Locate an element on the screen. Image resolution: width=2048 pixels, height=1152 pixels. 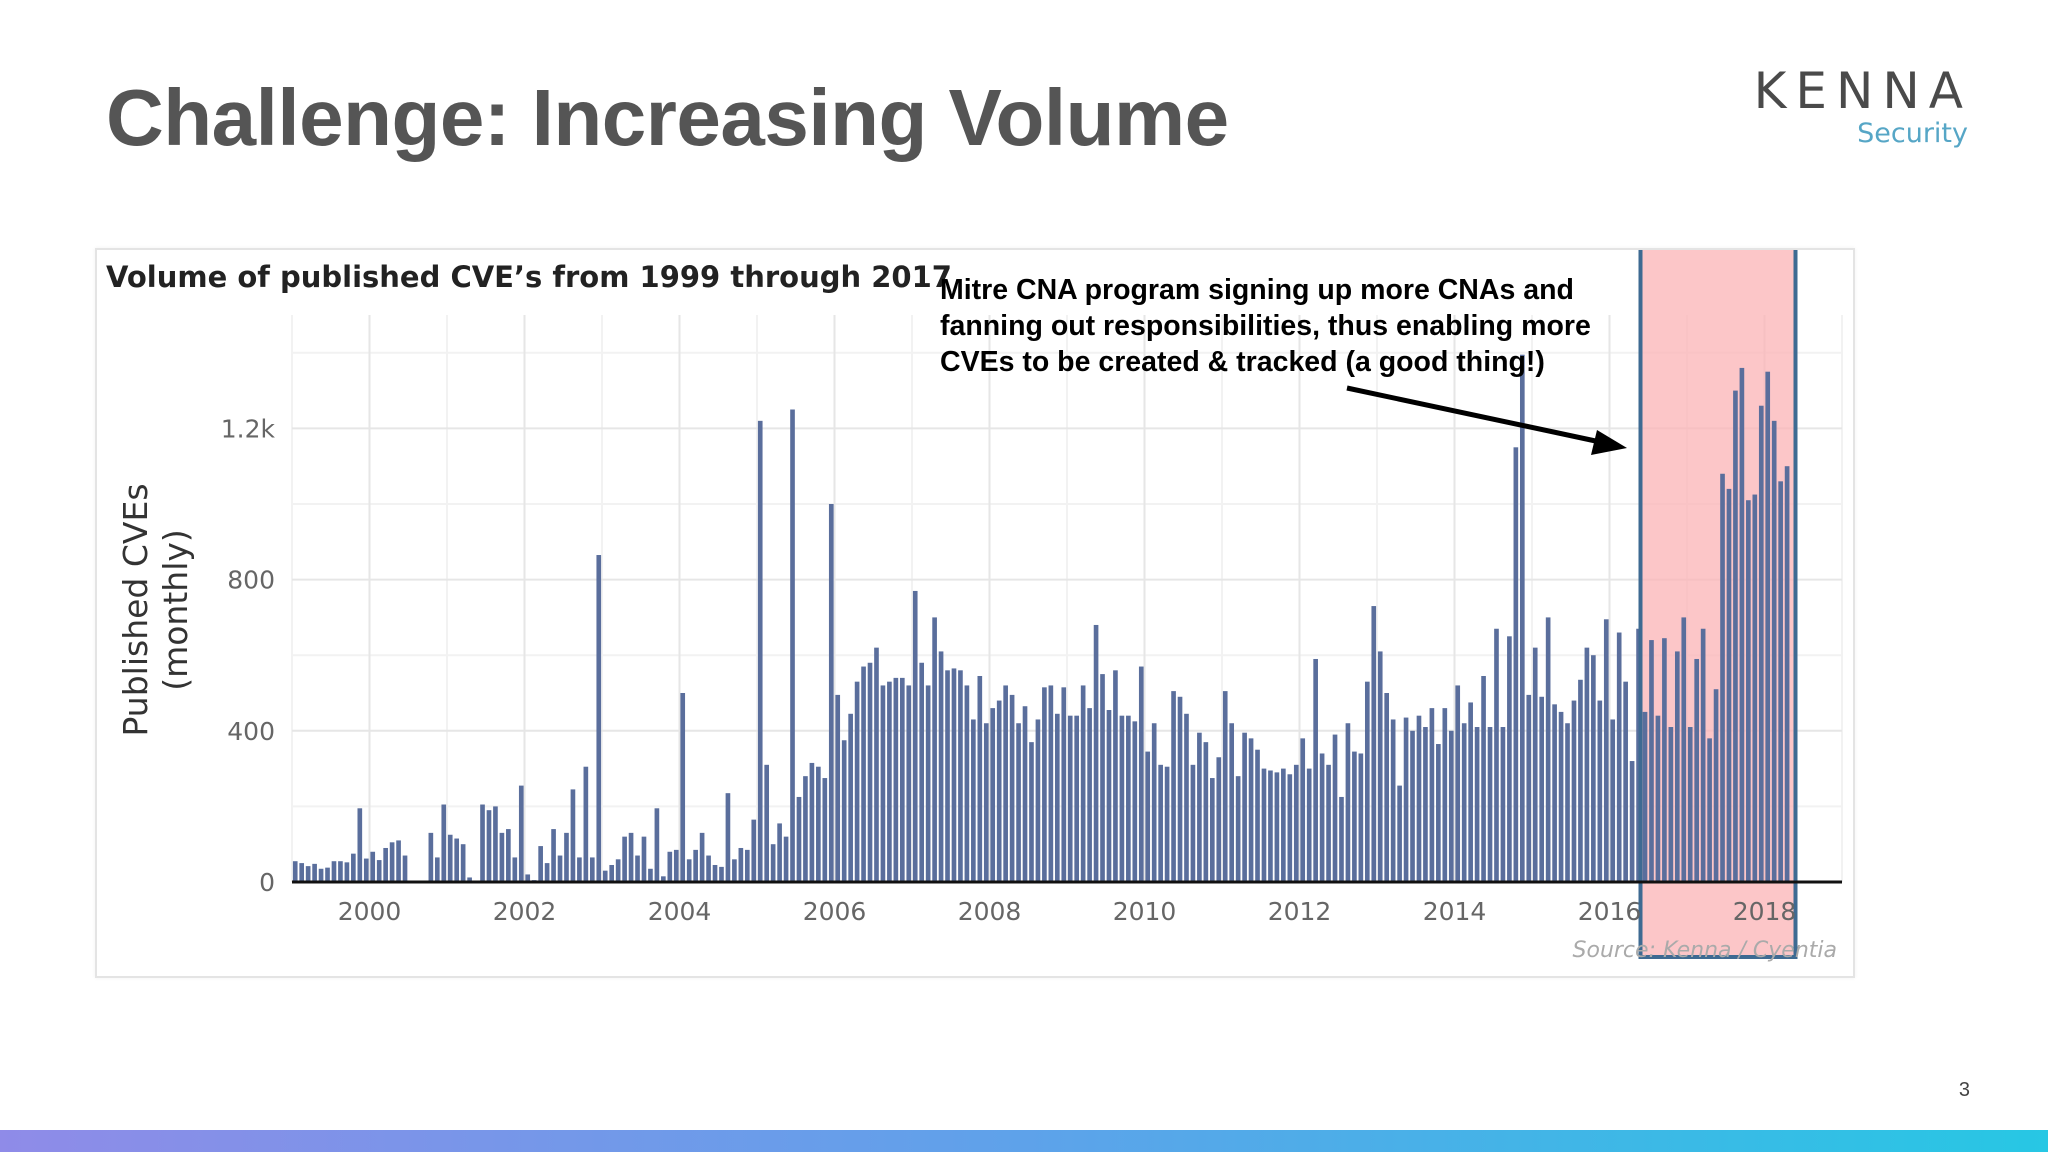
x-tick-label: 2010 is located at coordinates (1145, 911).